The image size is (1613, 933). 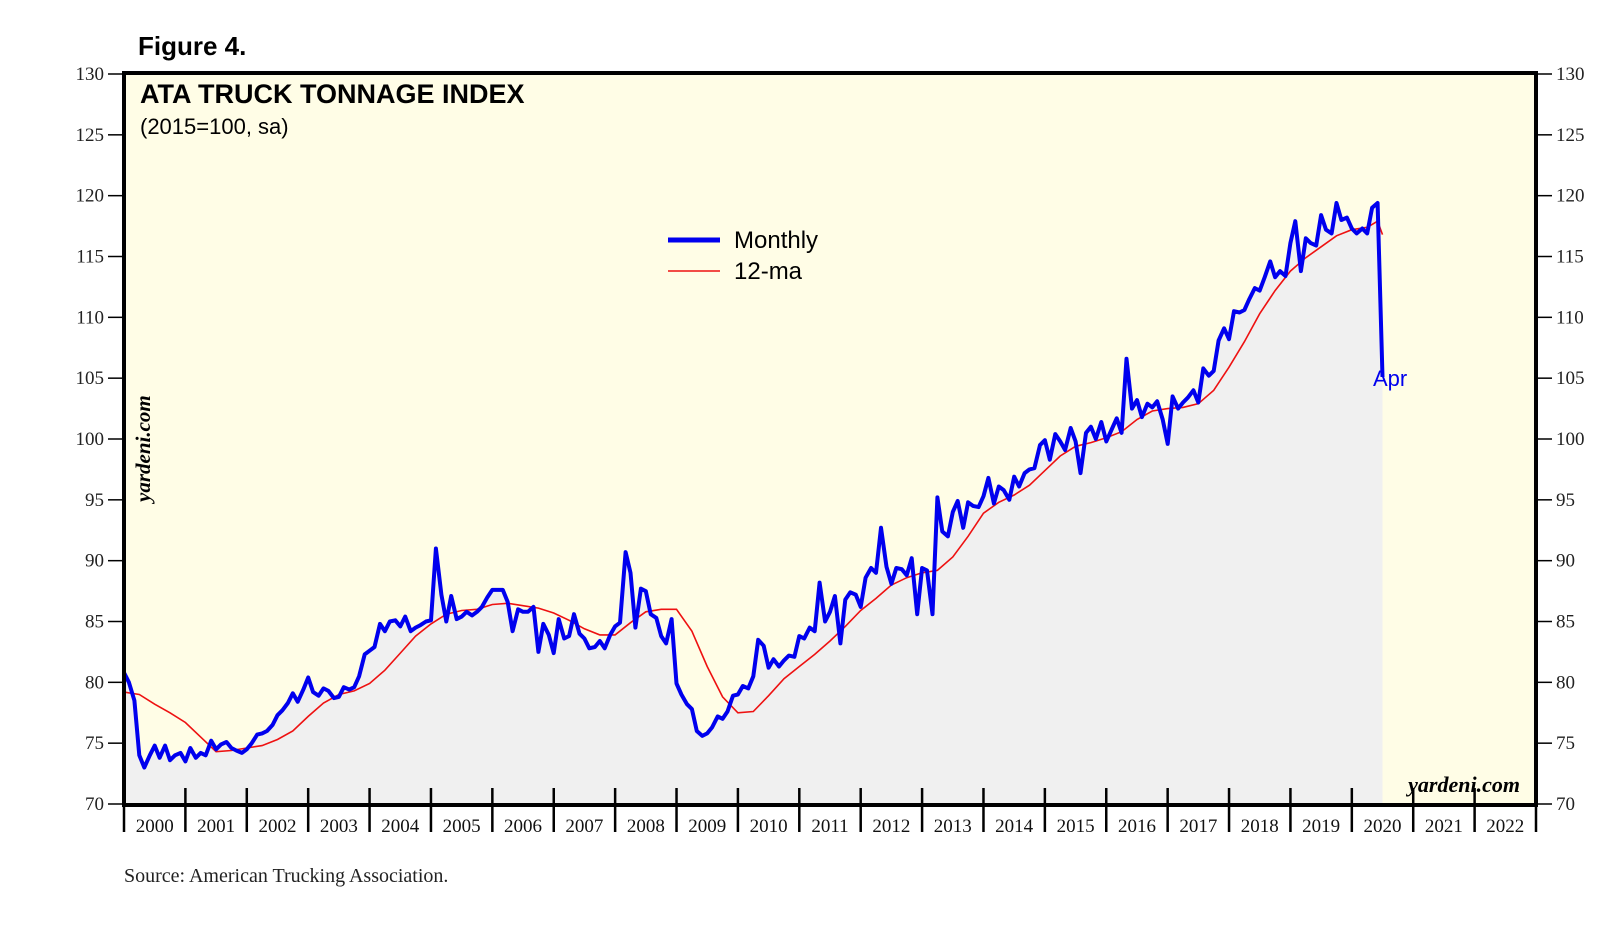 What do you see at coordinates (646, 826) in the screenshot?
I see `x-year-label: 2008` at bounding box center [646, 826].